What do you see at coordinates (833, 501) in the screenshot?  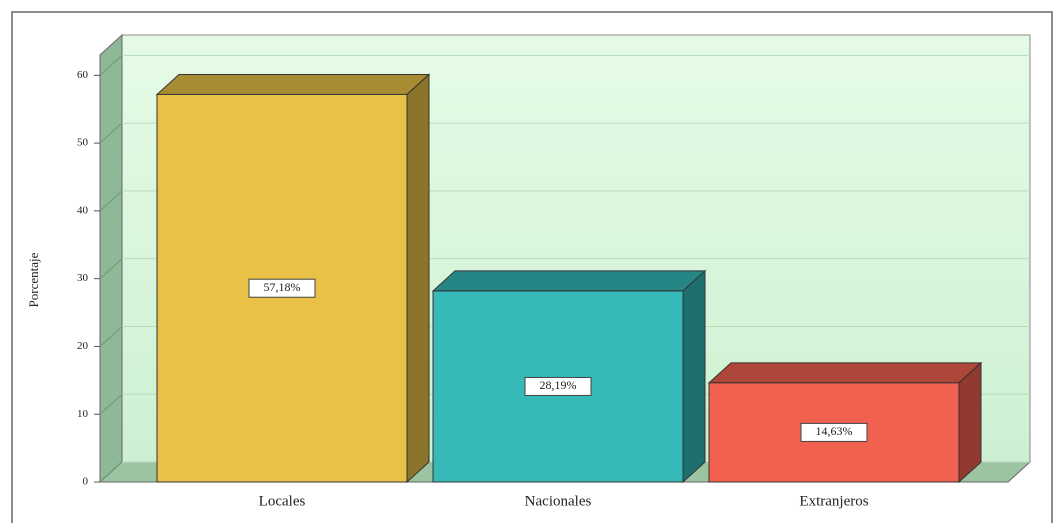 I see `x-tick-label: Extranjeros` at bounding box center [833, 501].